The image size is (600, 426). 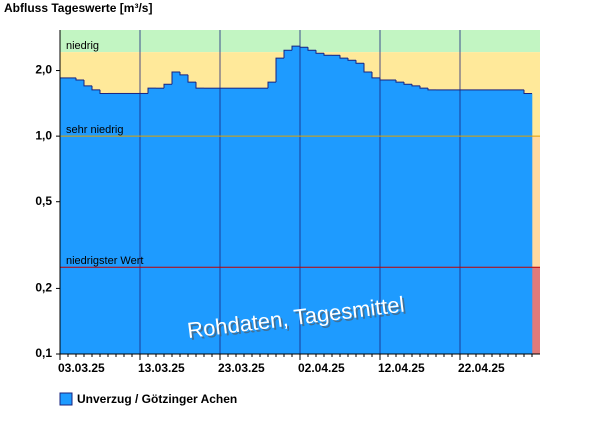 I want to click on level-label: niedrig, so click(x=82, y=46).